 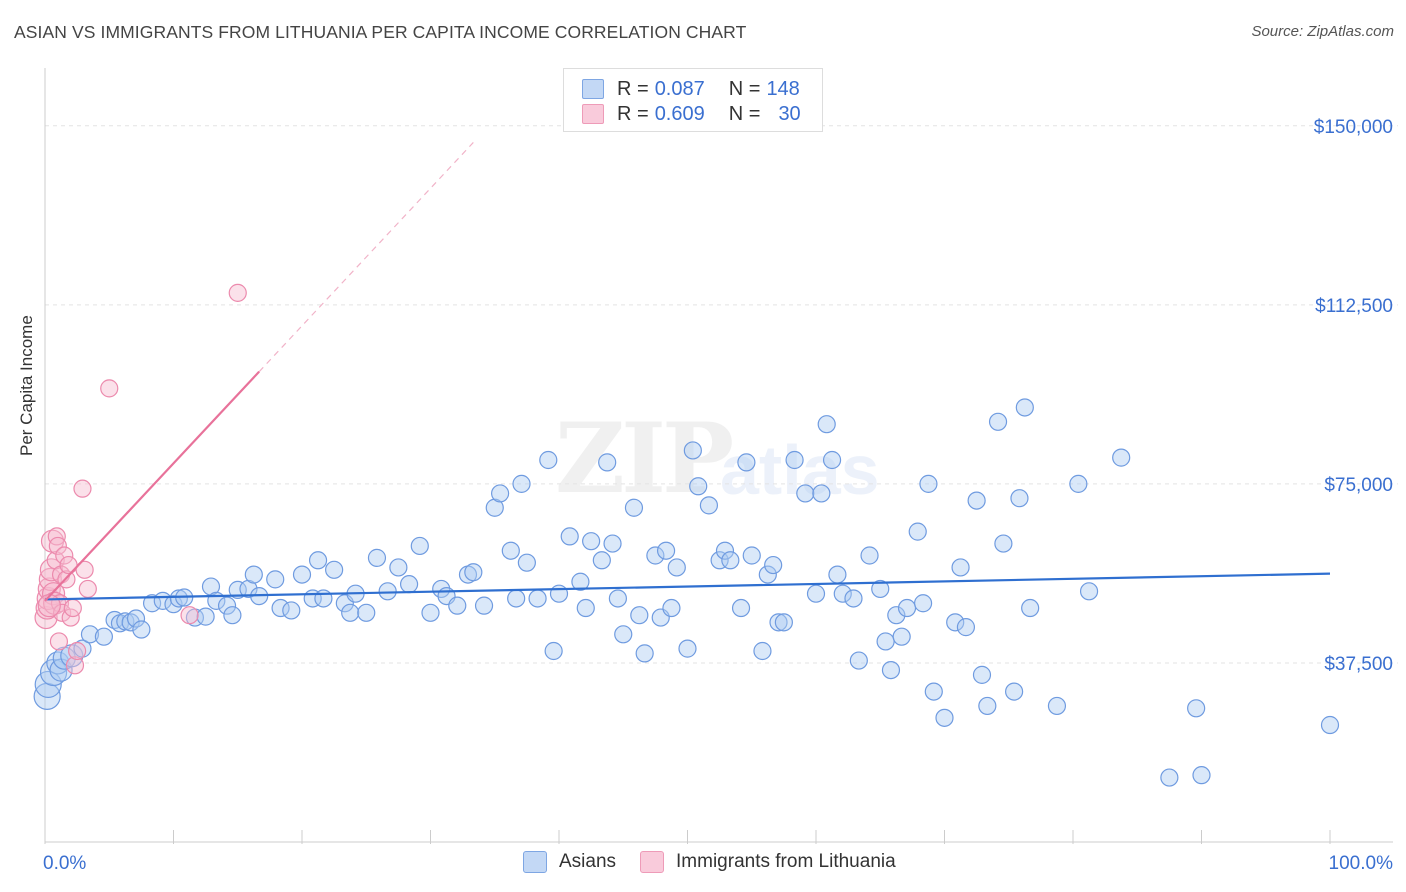 What do you see at coordinates (1358, 485) in the screenshot?
I see `y-tick-label: $75,000` at bounding box center [1358, 485].